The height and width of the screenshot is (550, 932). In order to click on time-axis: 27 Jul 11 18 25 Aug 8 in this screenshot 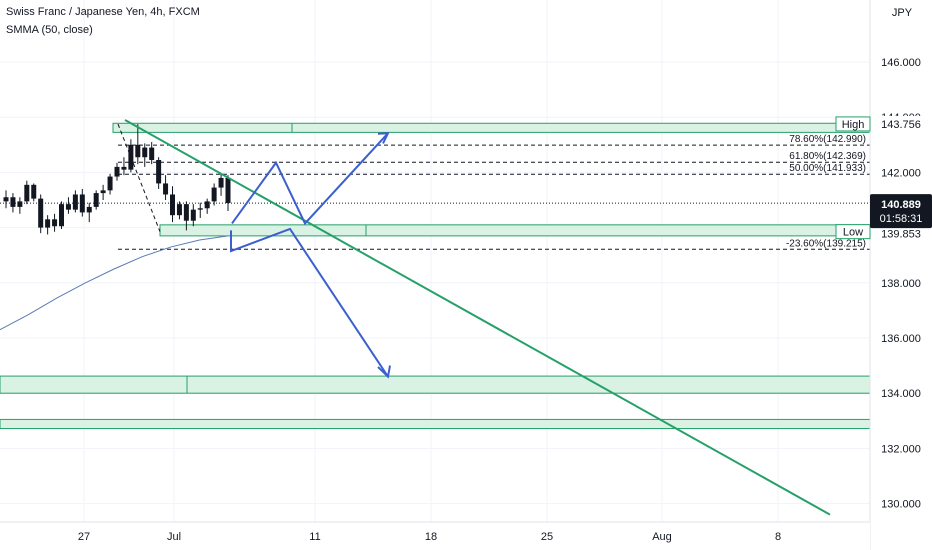, I will do `click(435, 535)`.